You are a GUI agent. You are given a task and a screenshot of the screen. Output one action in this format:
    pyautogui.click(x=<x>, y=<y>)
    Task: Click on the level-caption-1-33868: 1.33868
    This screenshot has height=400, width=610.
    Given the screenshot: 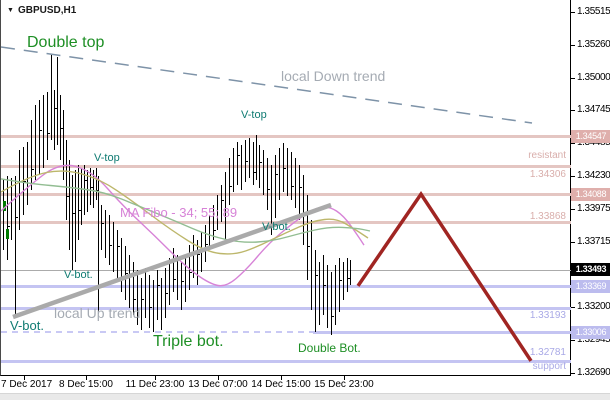 What is the action you would take?
    pyautogui.click(x=547, y=216)
    